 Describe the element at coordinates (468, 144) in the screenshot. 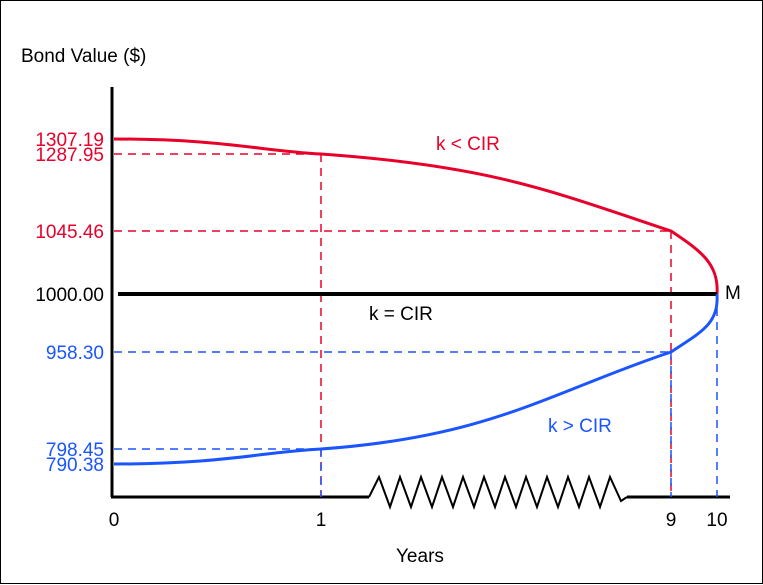

I see `series-label-0: k < CIR` at that location.